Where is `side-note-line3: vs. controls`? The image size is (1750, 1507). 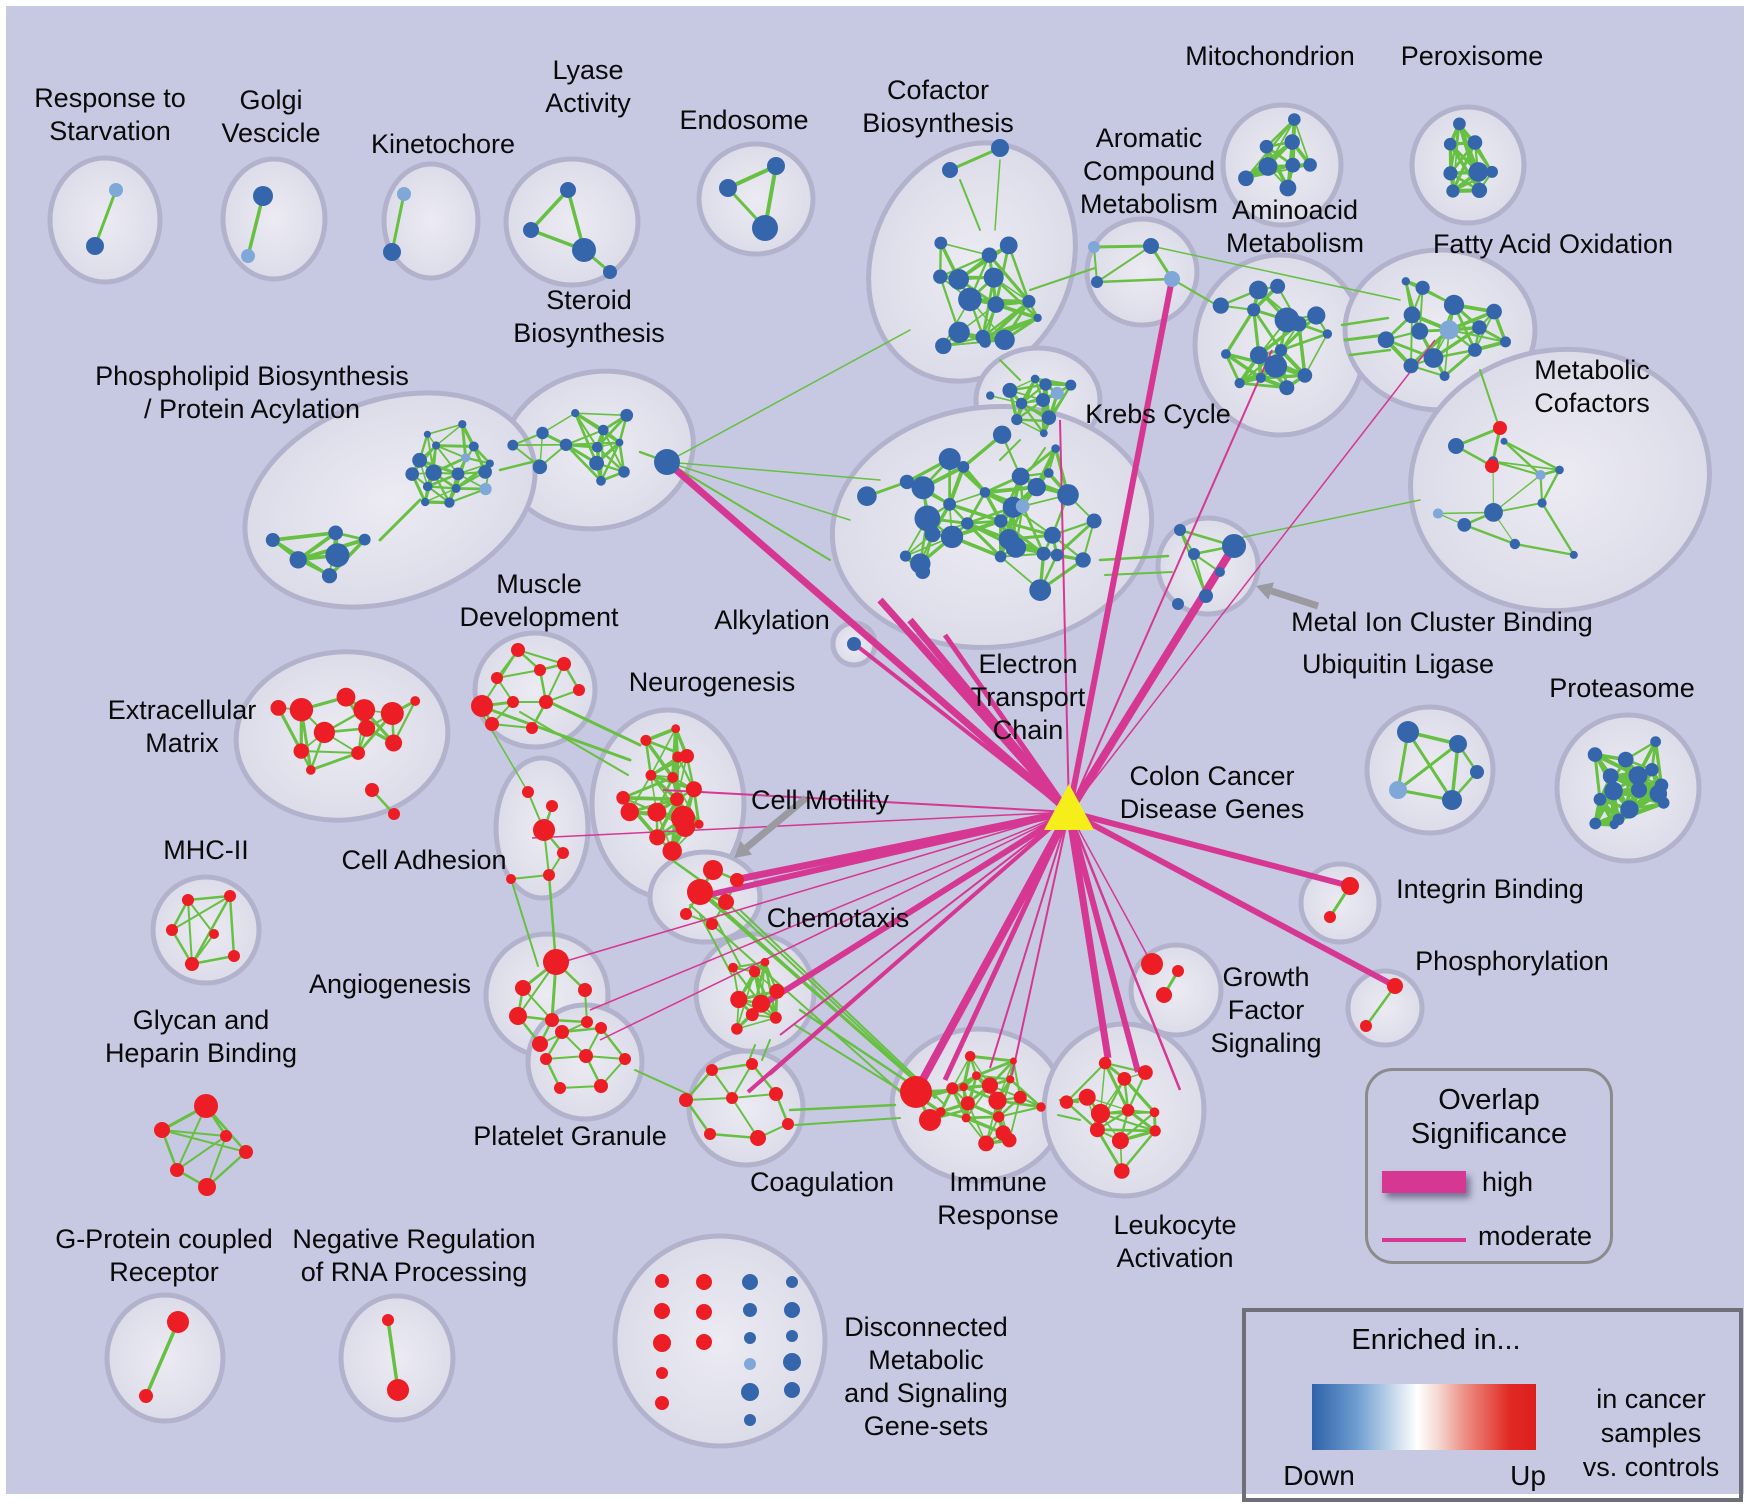 side-note-line3: vs. controls is located at coordinates (1651, 1467).